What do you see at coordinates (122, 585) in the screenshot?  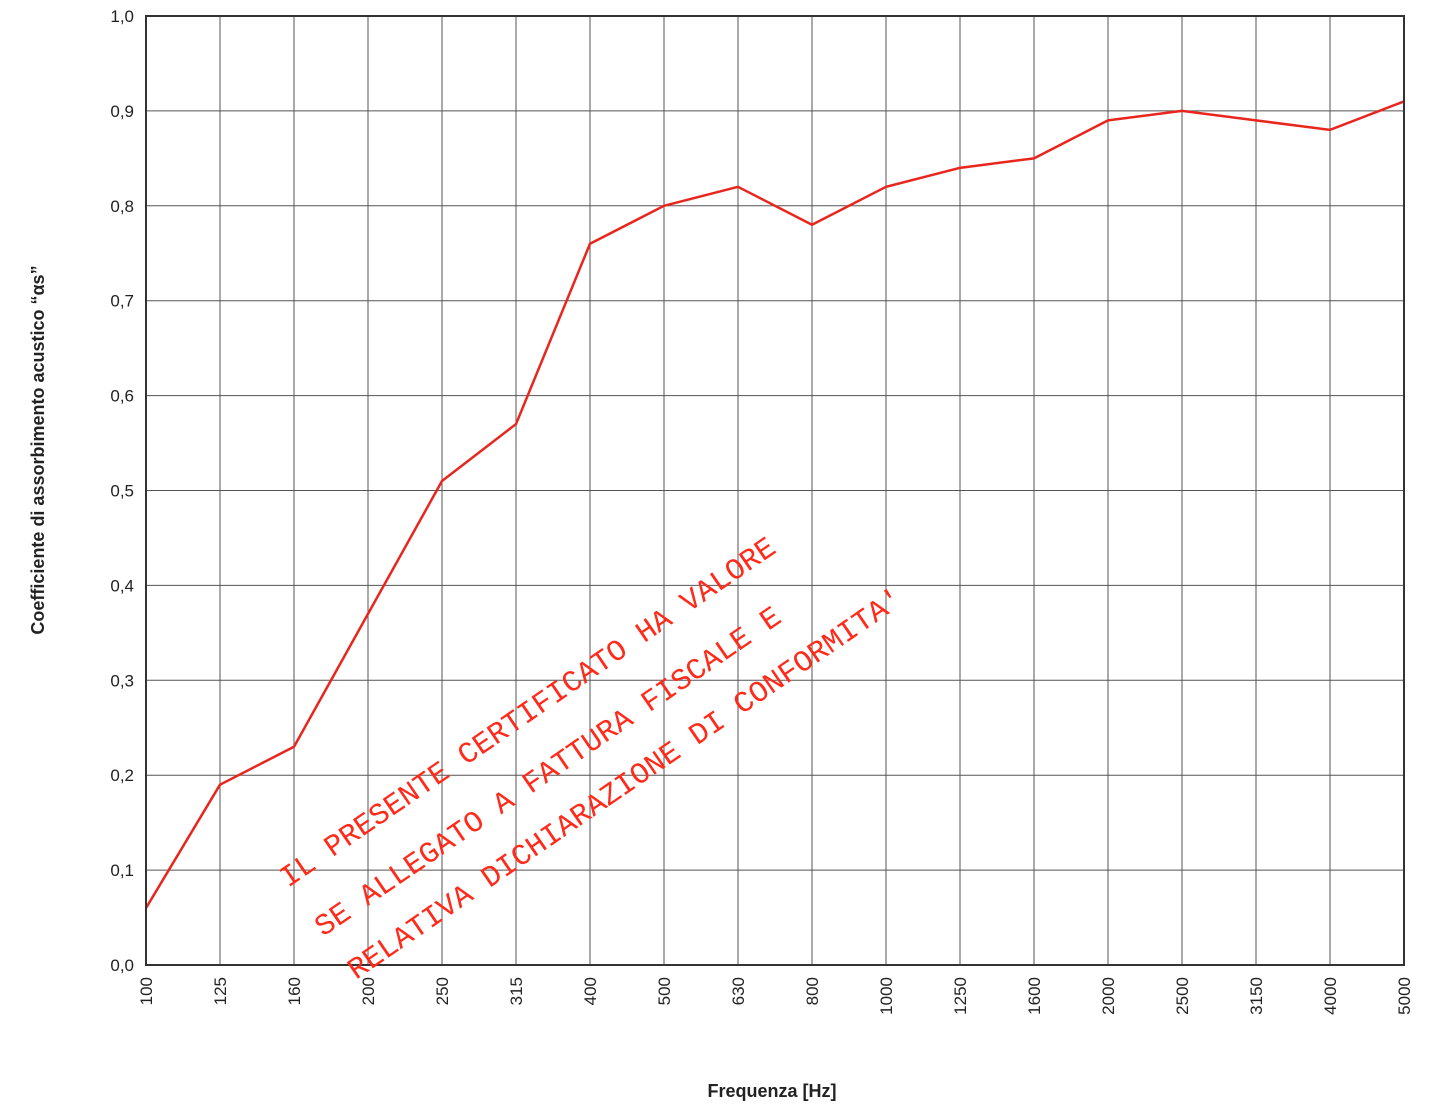 I see `y-tick-label: 0,4` at bounding box center [122, 585].